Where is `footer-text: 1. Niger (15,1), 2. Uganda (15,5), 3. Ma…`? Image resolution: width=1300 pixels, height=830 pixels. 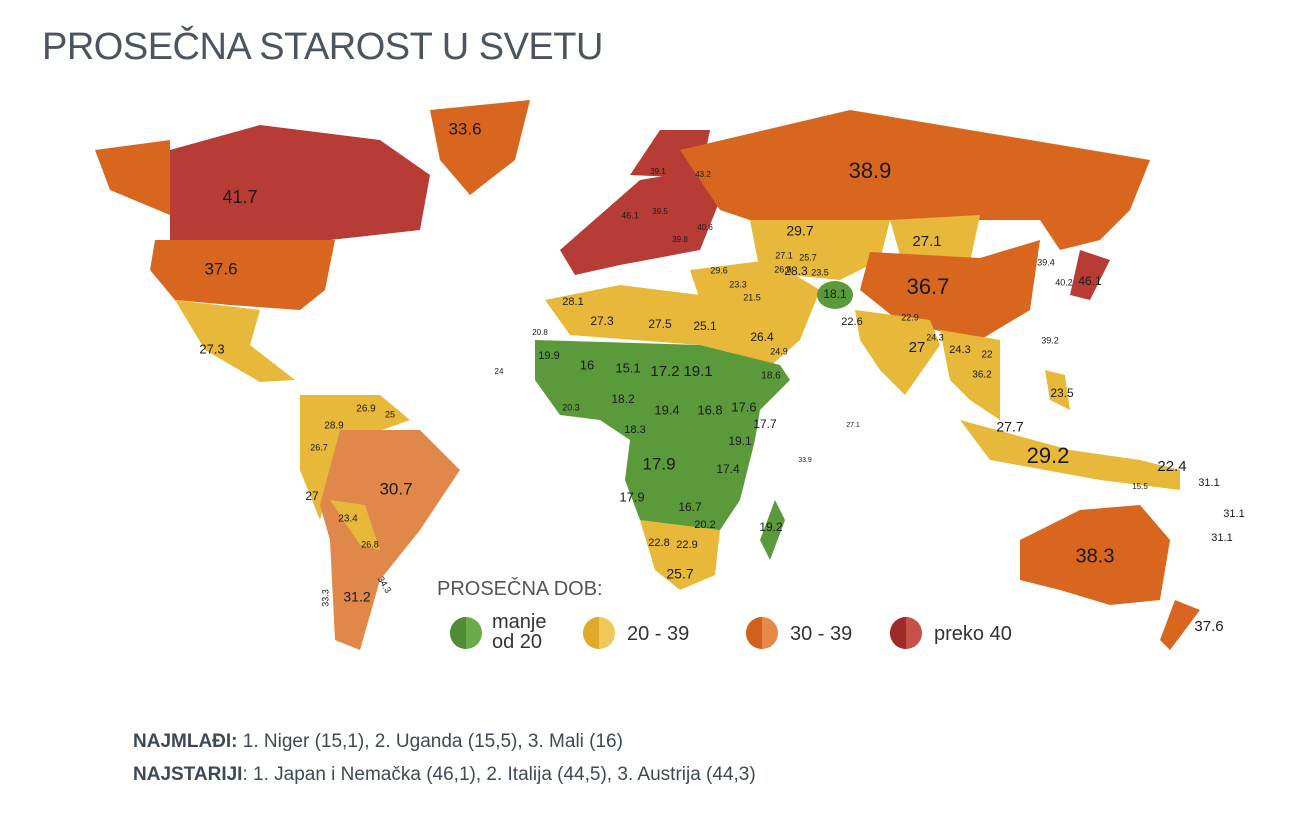 footer-text: 1. Niger (15,1), 2. Uganda (15,5), 3. Ma… is located at coordinates (430, 741).